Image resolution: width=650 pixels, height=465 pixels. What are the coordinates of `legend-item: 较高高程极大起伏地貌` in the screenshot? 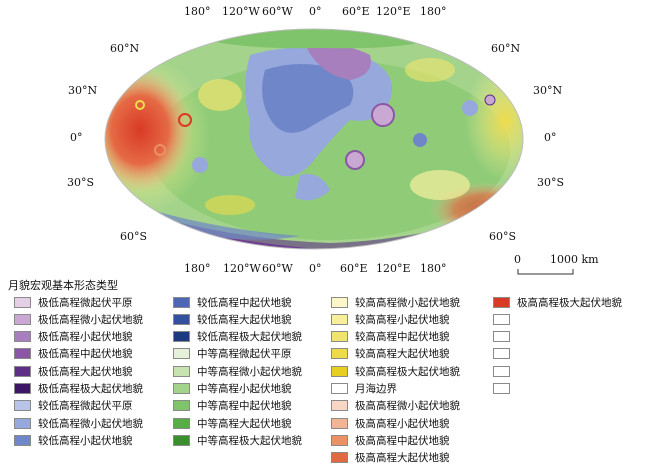 It's located at (395, 371).